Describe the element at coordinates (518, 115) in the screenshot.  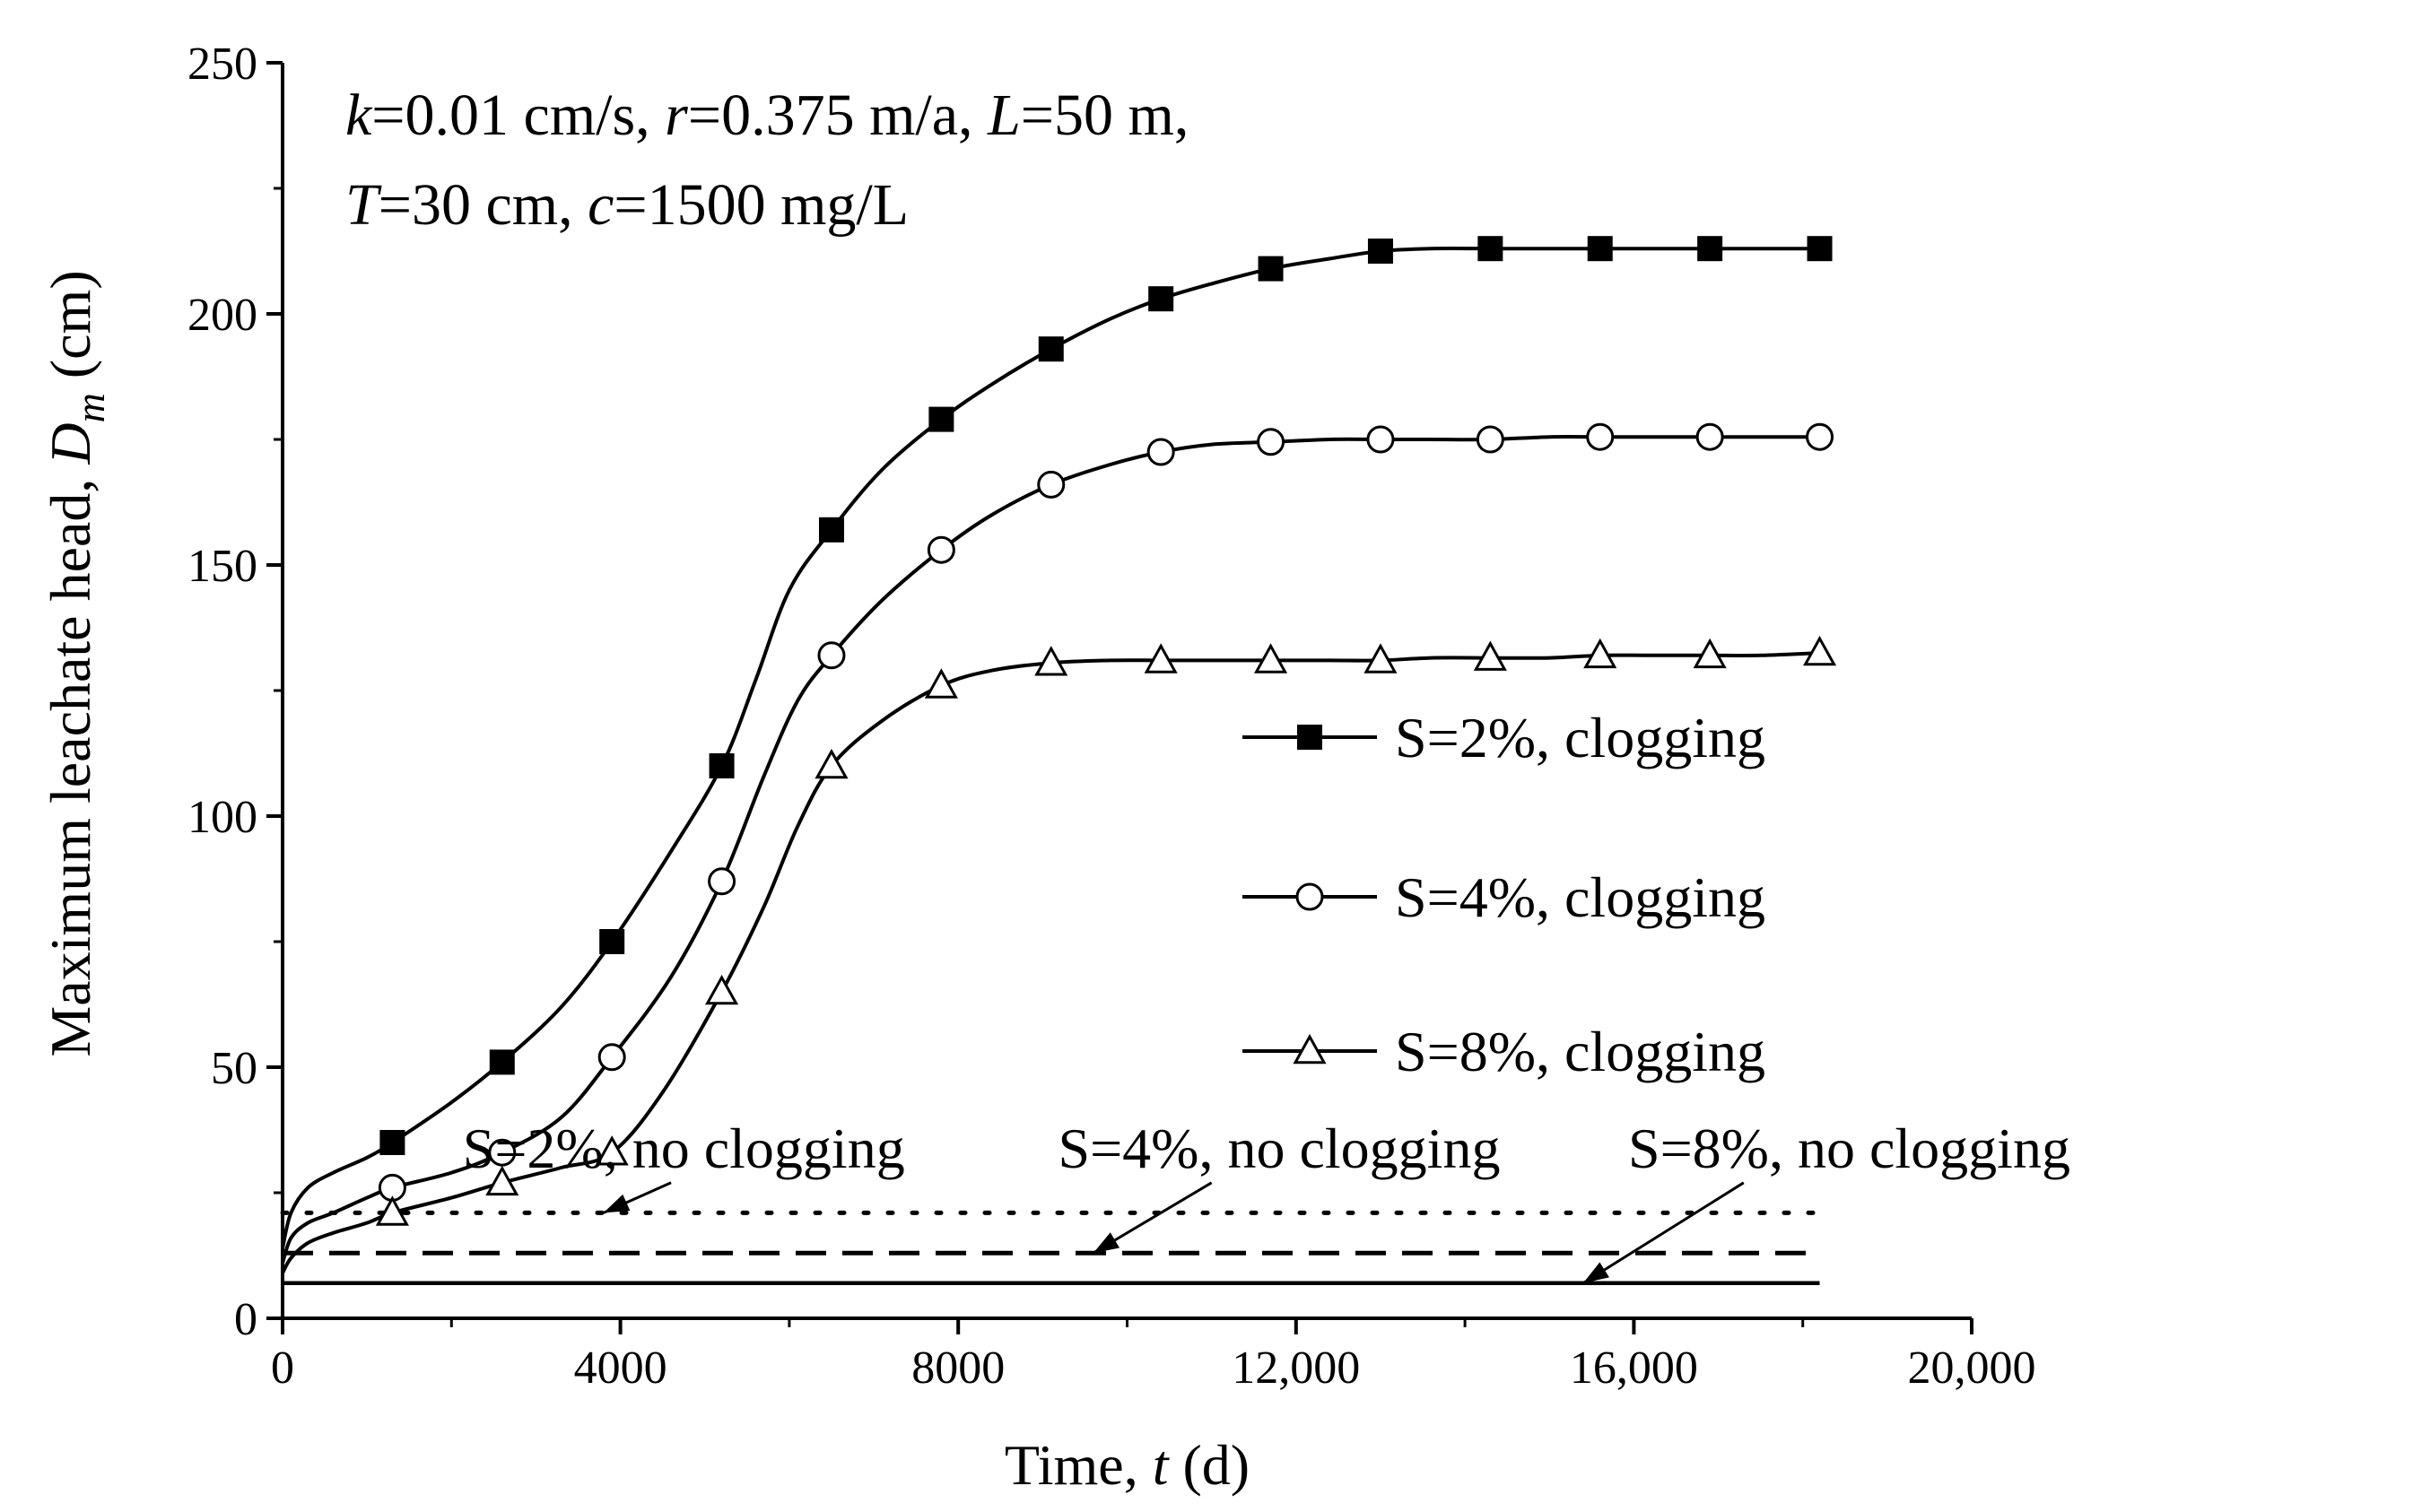
I see `annotation-part: =0.01 cm/s,` at that location.